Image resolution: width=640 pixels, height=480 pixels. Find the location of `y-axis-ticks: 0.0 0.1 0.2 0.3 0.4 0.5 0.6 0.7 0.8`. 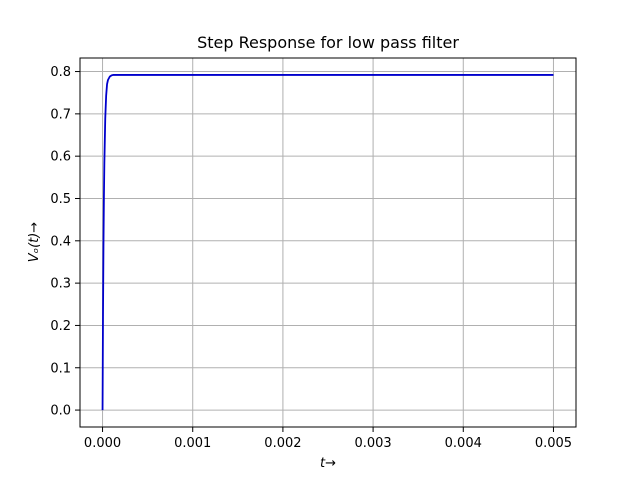

y-axis-ticks: 0.0 0.1 0.2 0.3 0.4 0.5 0.6 0.7 0.8 is located at coordinates (65, 242).